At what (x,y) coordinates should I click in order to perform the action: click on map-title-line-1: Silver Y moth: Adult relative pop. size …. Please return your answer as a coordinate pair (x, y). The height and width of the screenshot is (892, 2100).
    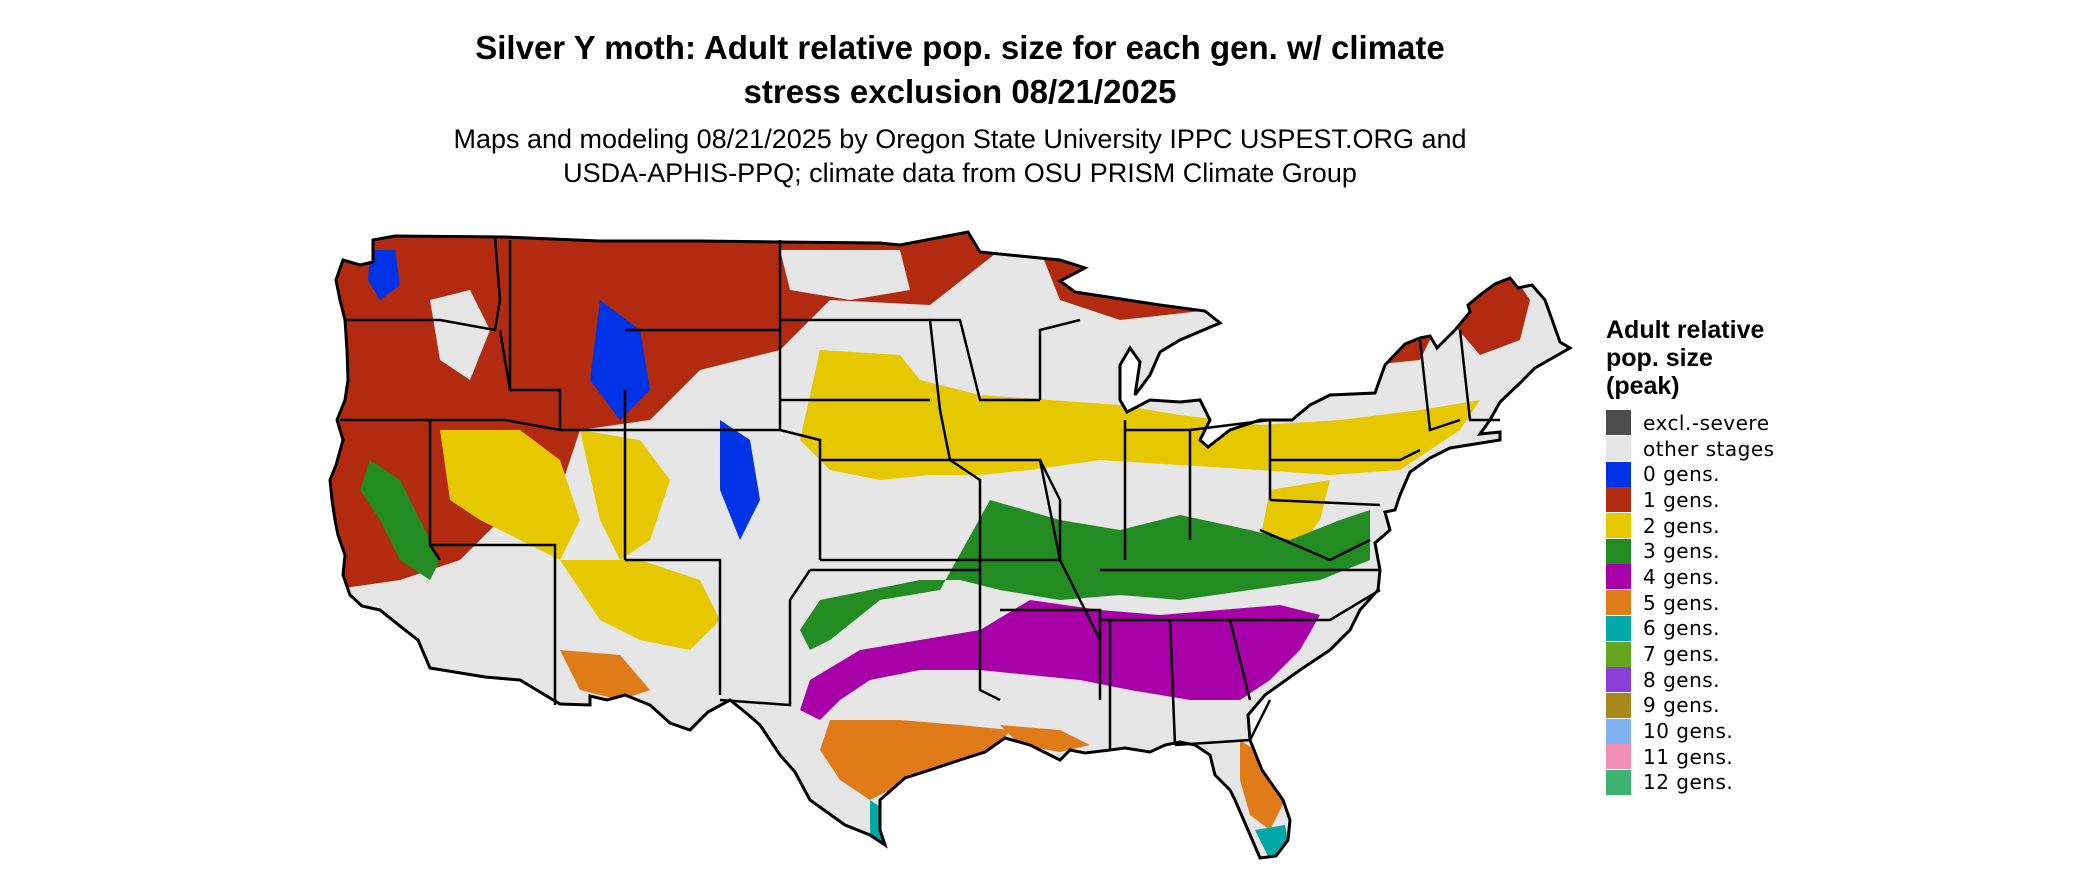
    Looking at the image, I should click on (960, 47).